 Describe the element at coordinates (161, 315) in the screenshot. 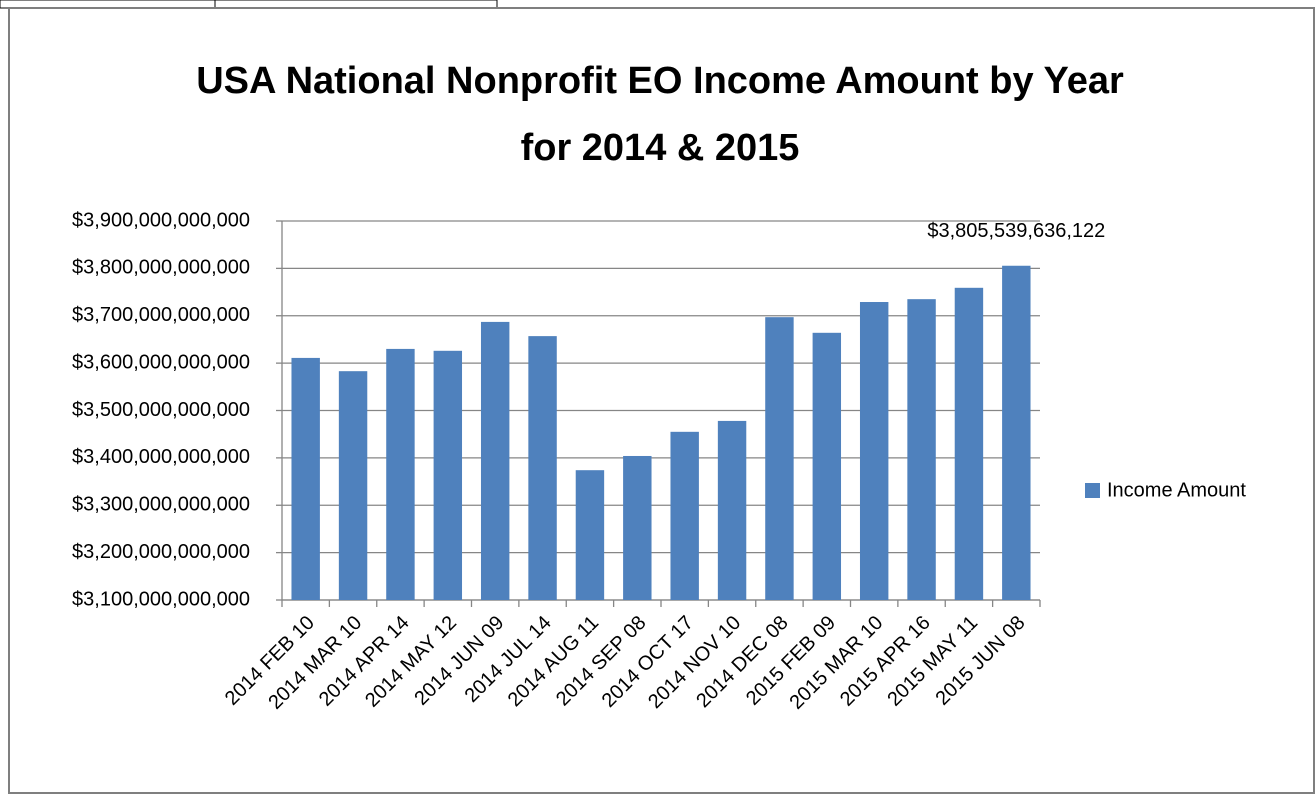

I see `y-tick-label: $3,700,000,000,000` at that location.